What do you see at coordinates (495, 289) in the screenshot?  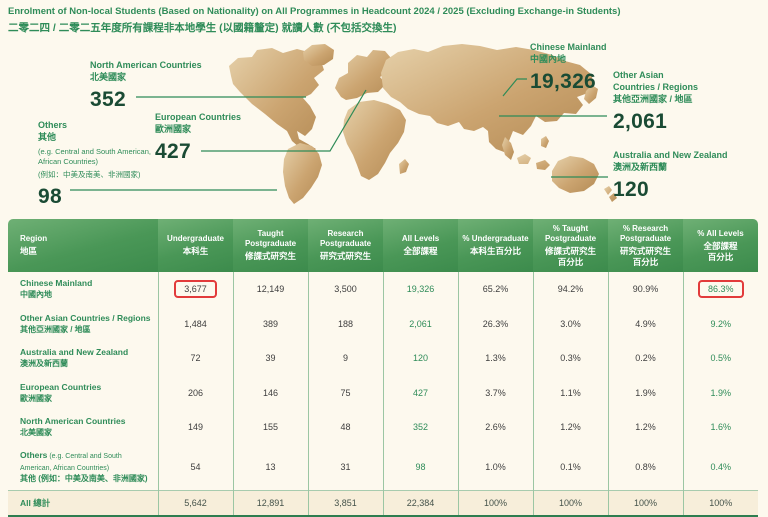 I see `value-cell: 65.2%` at bounding box center [495, 289].